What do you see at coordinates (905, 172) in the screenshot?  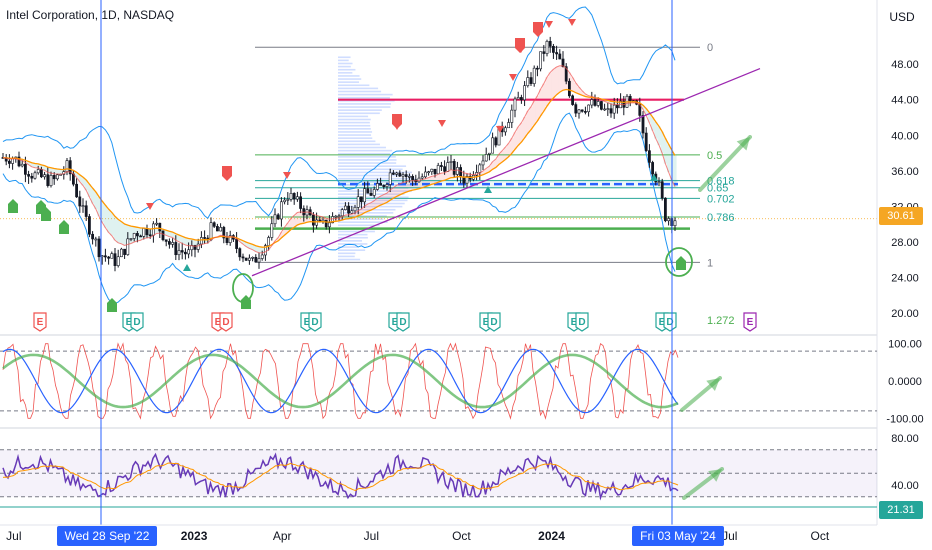 I see `price-tick-label: 36.00` at bounding box center [905, 172].